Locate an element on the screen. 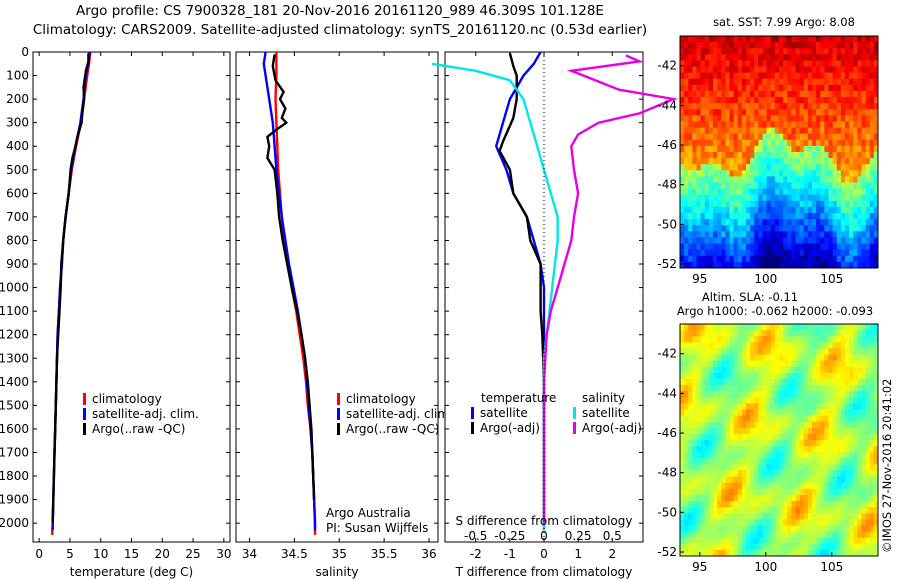  annotation-pi: PI: Susan Wijffels is located at coordinates (377, 528).